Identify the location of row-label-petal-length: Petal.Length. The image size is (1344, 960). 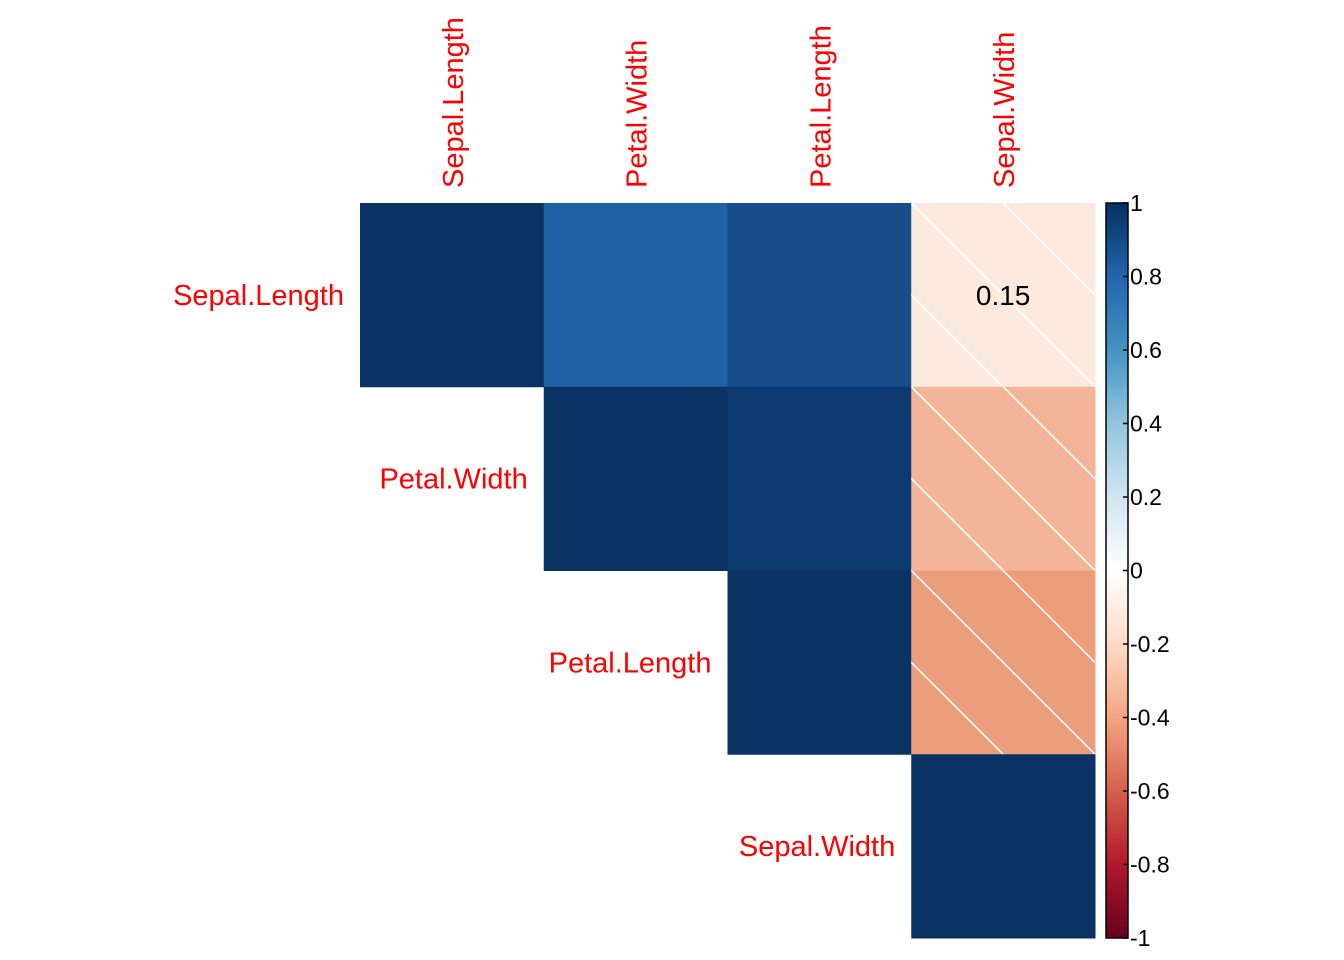
(630, 663).